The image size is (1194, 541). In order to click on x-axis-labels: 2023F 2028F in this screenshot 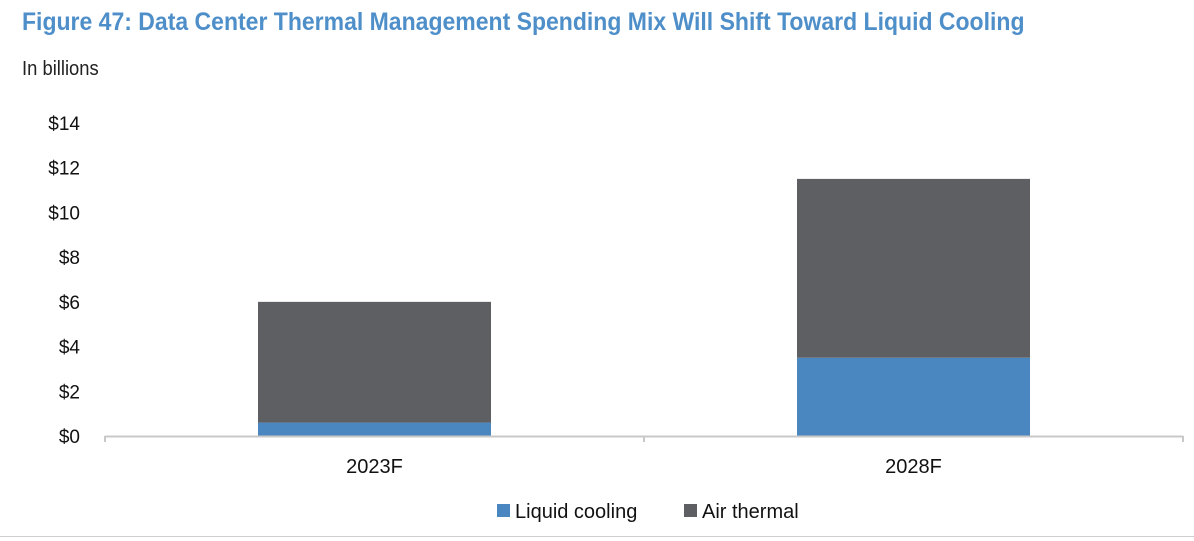, I will do `click(644, 467)`.